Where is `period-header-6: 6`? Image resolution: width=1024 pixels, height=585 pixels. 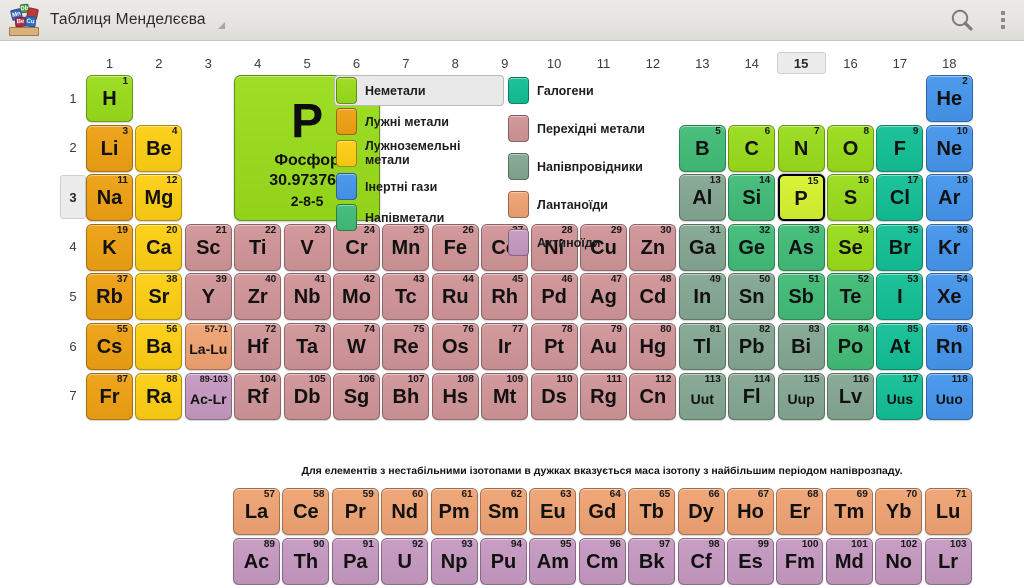 period-header-6: 6 is located at coordinates (73, 346).